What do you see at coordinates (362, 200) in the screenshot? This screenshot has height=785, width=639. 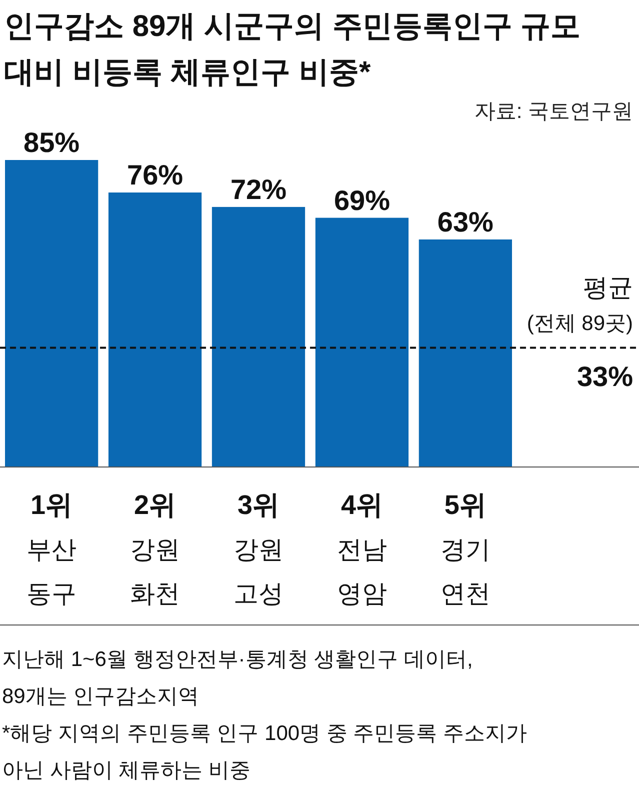 I see `data-label: 69%` at bounding box center [362, 200].